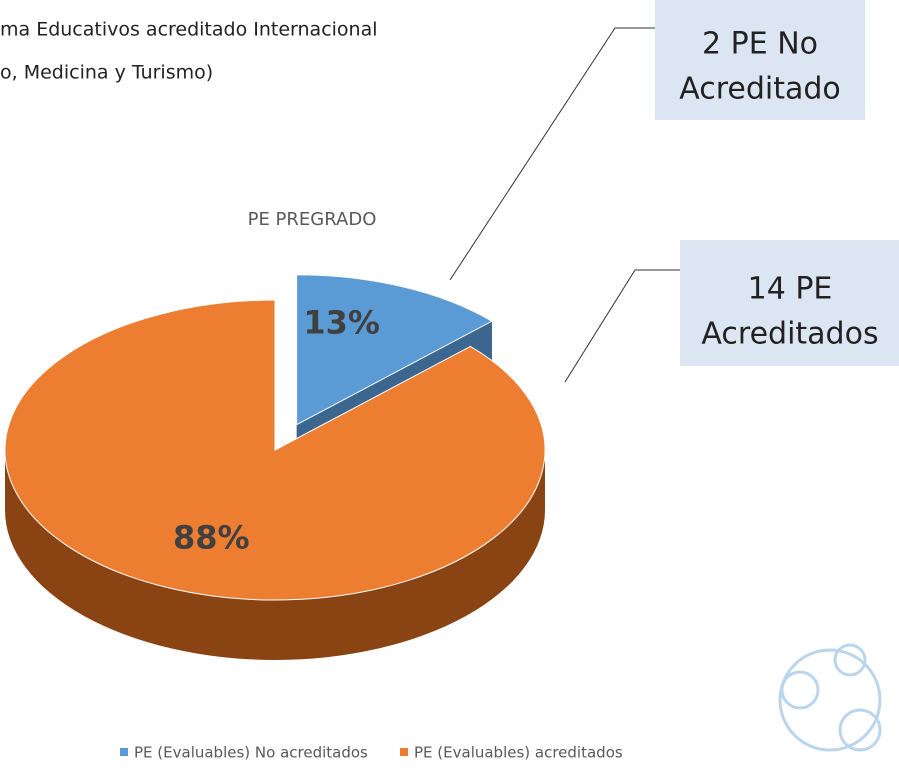  I want to click on callout-text: 2 PE No, so click(760, 44).